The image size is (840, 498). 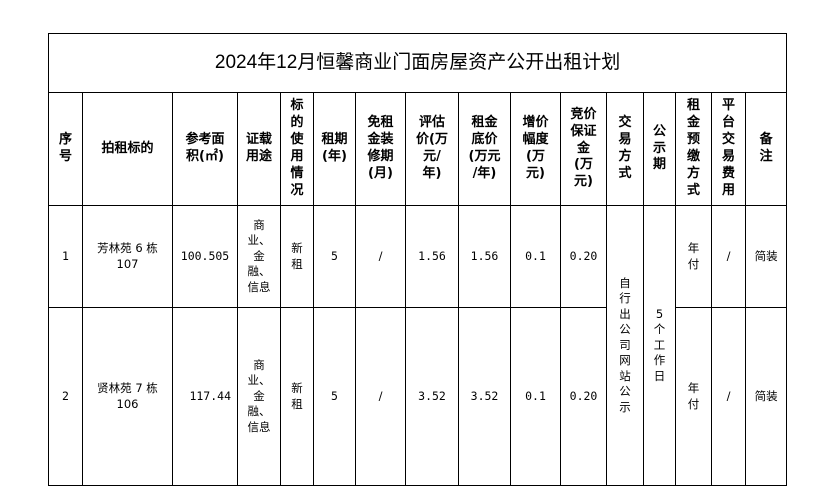 I want to click on cell-no: 1, so click(x=65, y=256).